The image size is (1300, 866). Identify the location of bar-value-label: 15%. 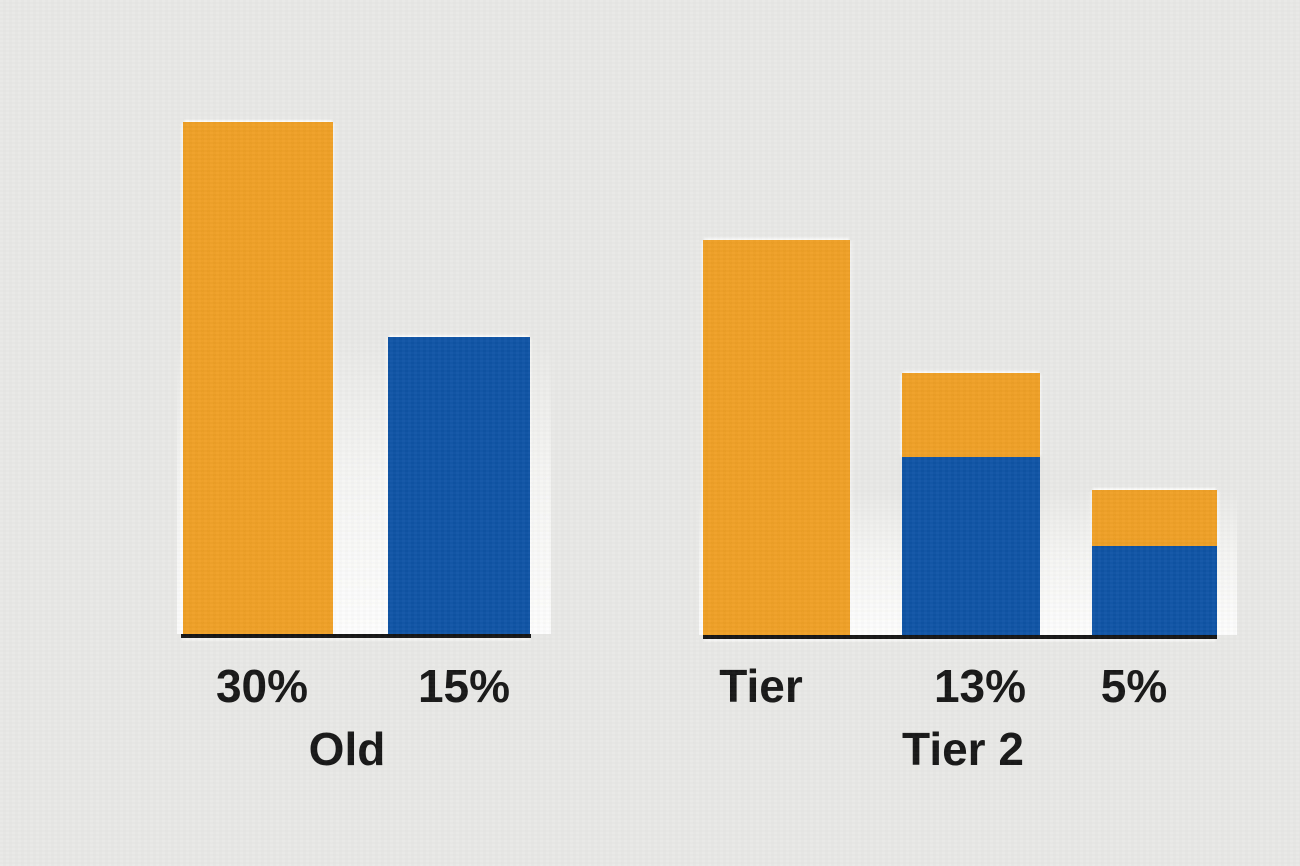
(464, 686).